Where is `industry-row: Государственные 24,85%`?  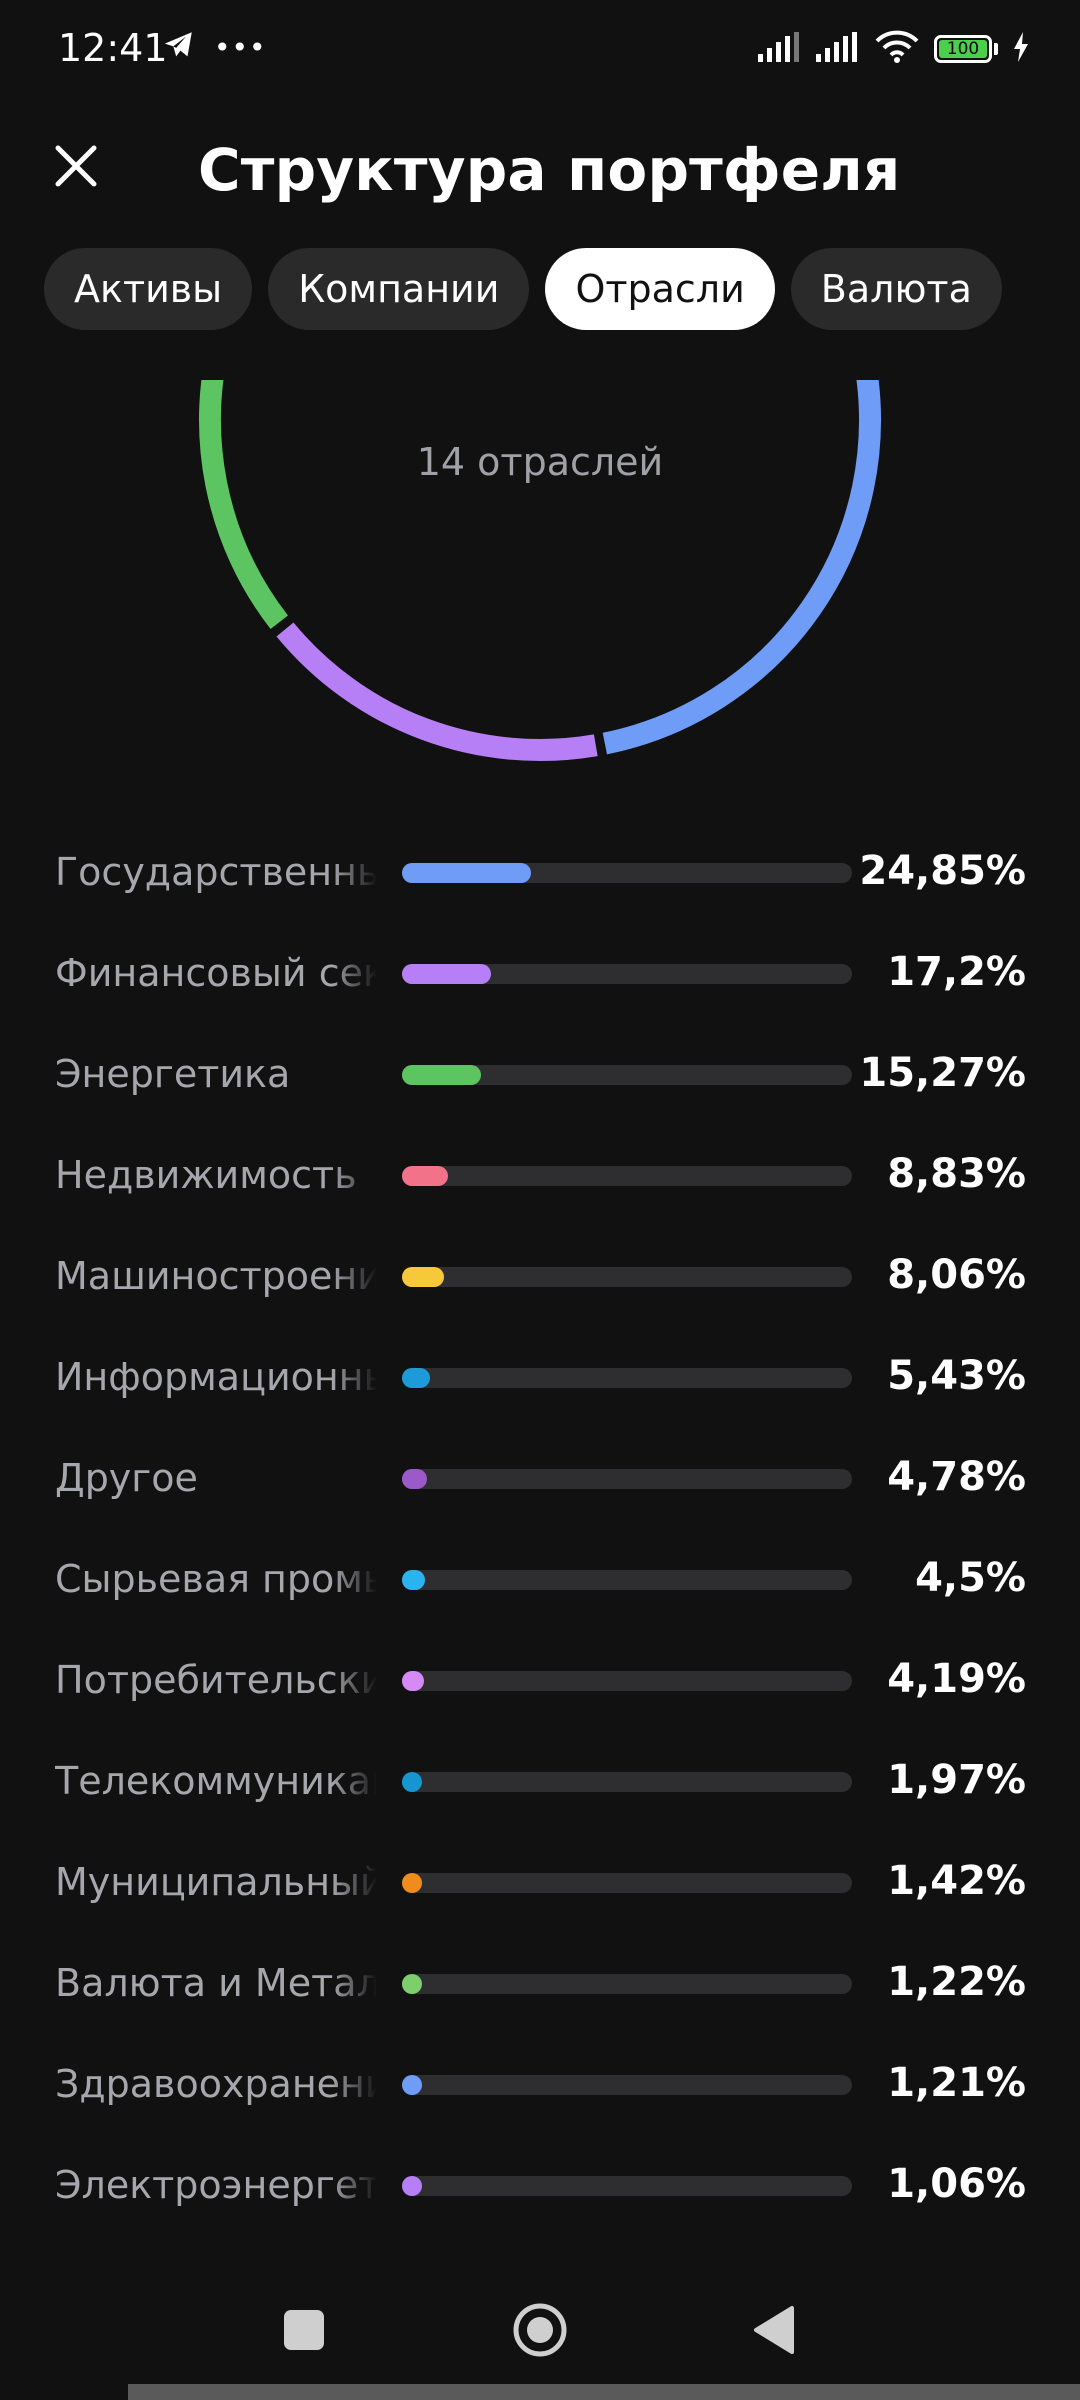
industry-row: Государственные 24,85% is located at coordinates (540, 874).